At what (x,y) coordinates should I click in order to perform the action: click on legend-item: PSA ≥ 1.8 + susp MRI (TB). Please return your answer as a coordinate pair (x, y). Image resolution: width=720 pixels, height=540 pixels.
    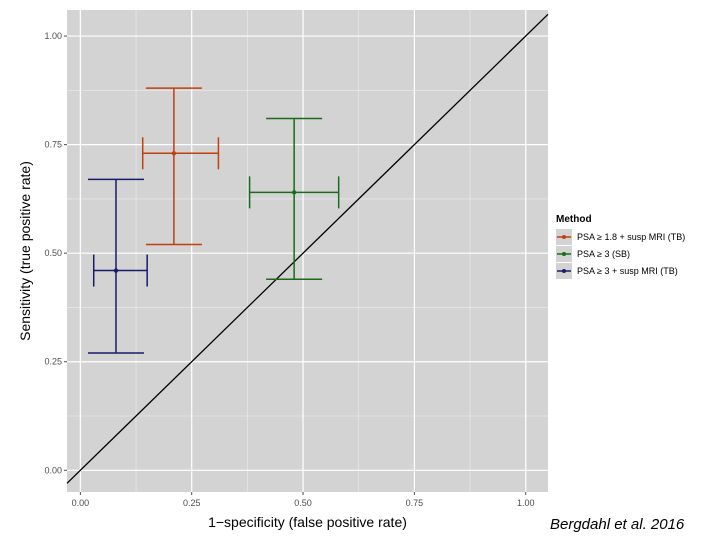
    Looking at the image, I should click on (620, 237).